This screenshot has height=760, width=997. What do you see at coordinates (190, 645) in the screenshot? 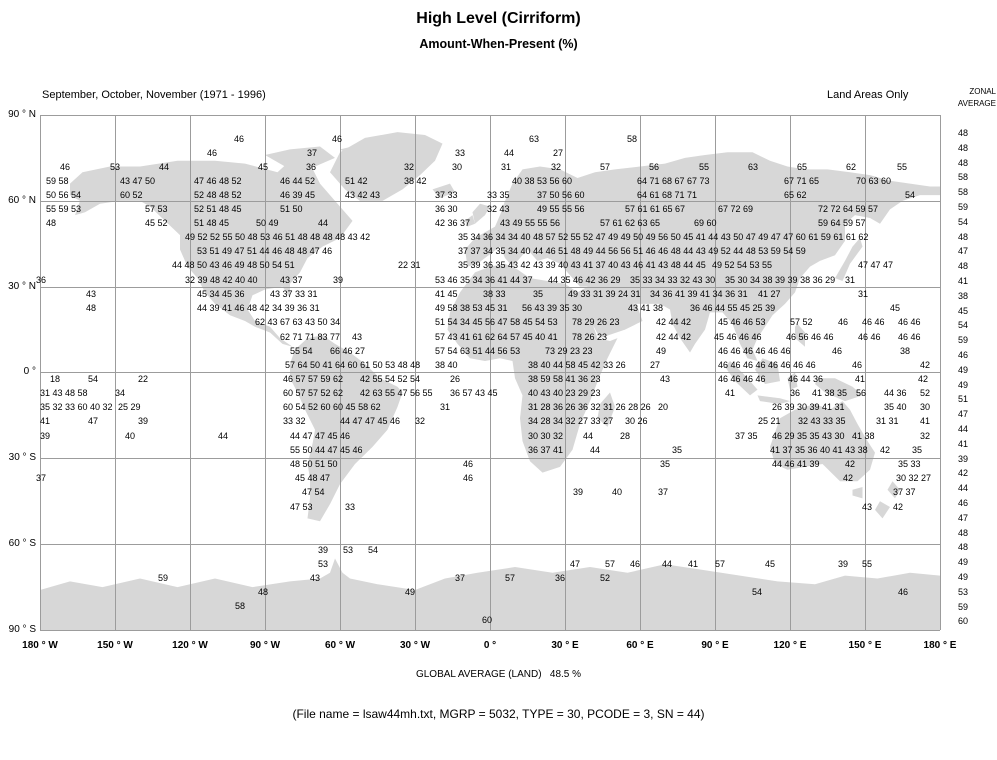
I see `lon-tick-label: 120 ° W` at bounding box center [190, 645].